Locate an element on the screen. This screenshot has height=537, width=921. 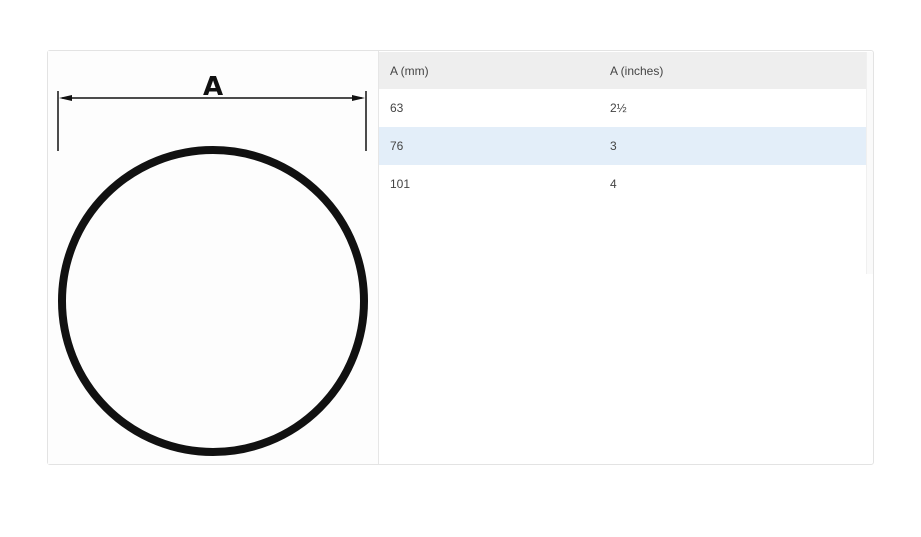
arrow-right-icon is located at coordinates (358, 98).